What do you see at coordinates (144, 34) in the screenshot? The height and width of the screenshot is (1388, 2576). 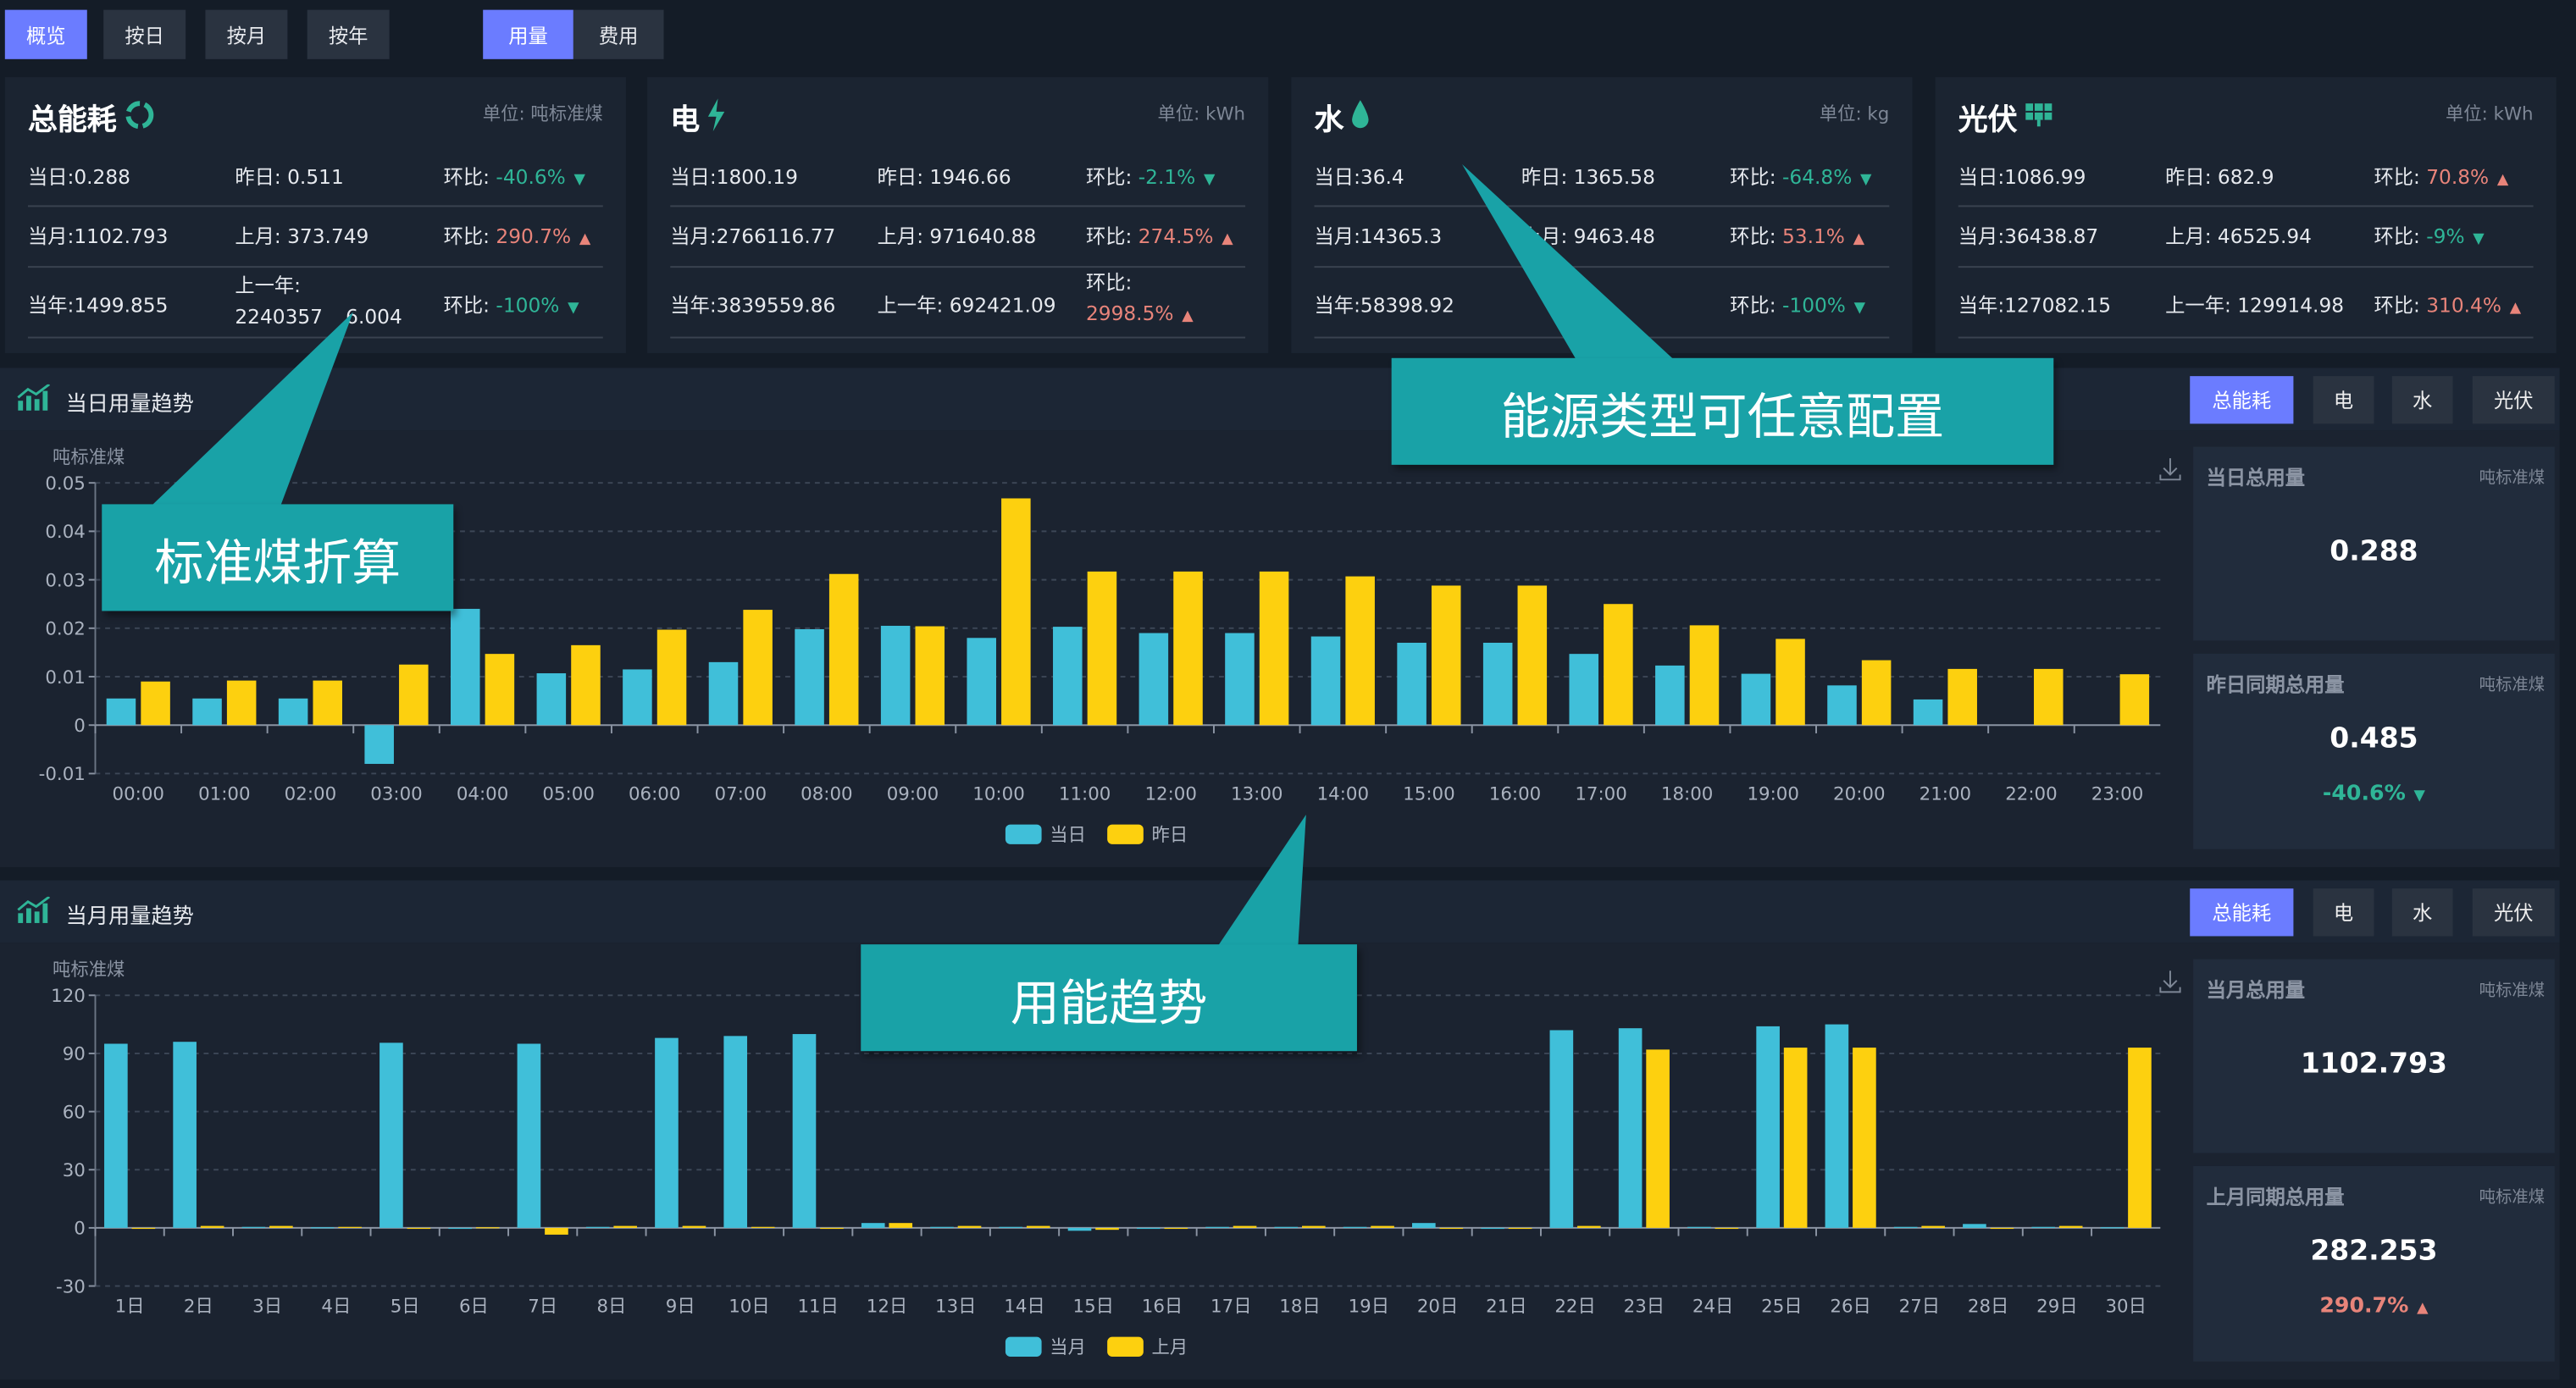 I see `view-tab-1: 按日` at bounding box center [144, 34].